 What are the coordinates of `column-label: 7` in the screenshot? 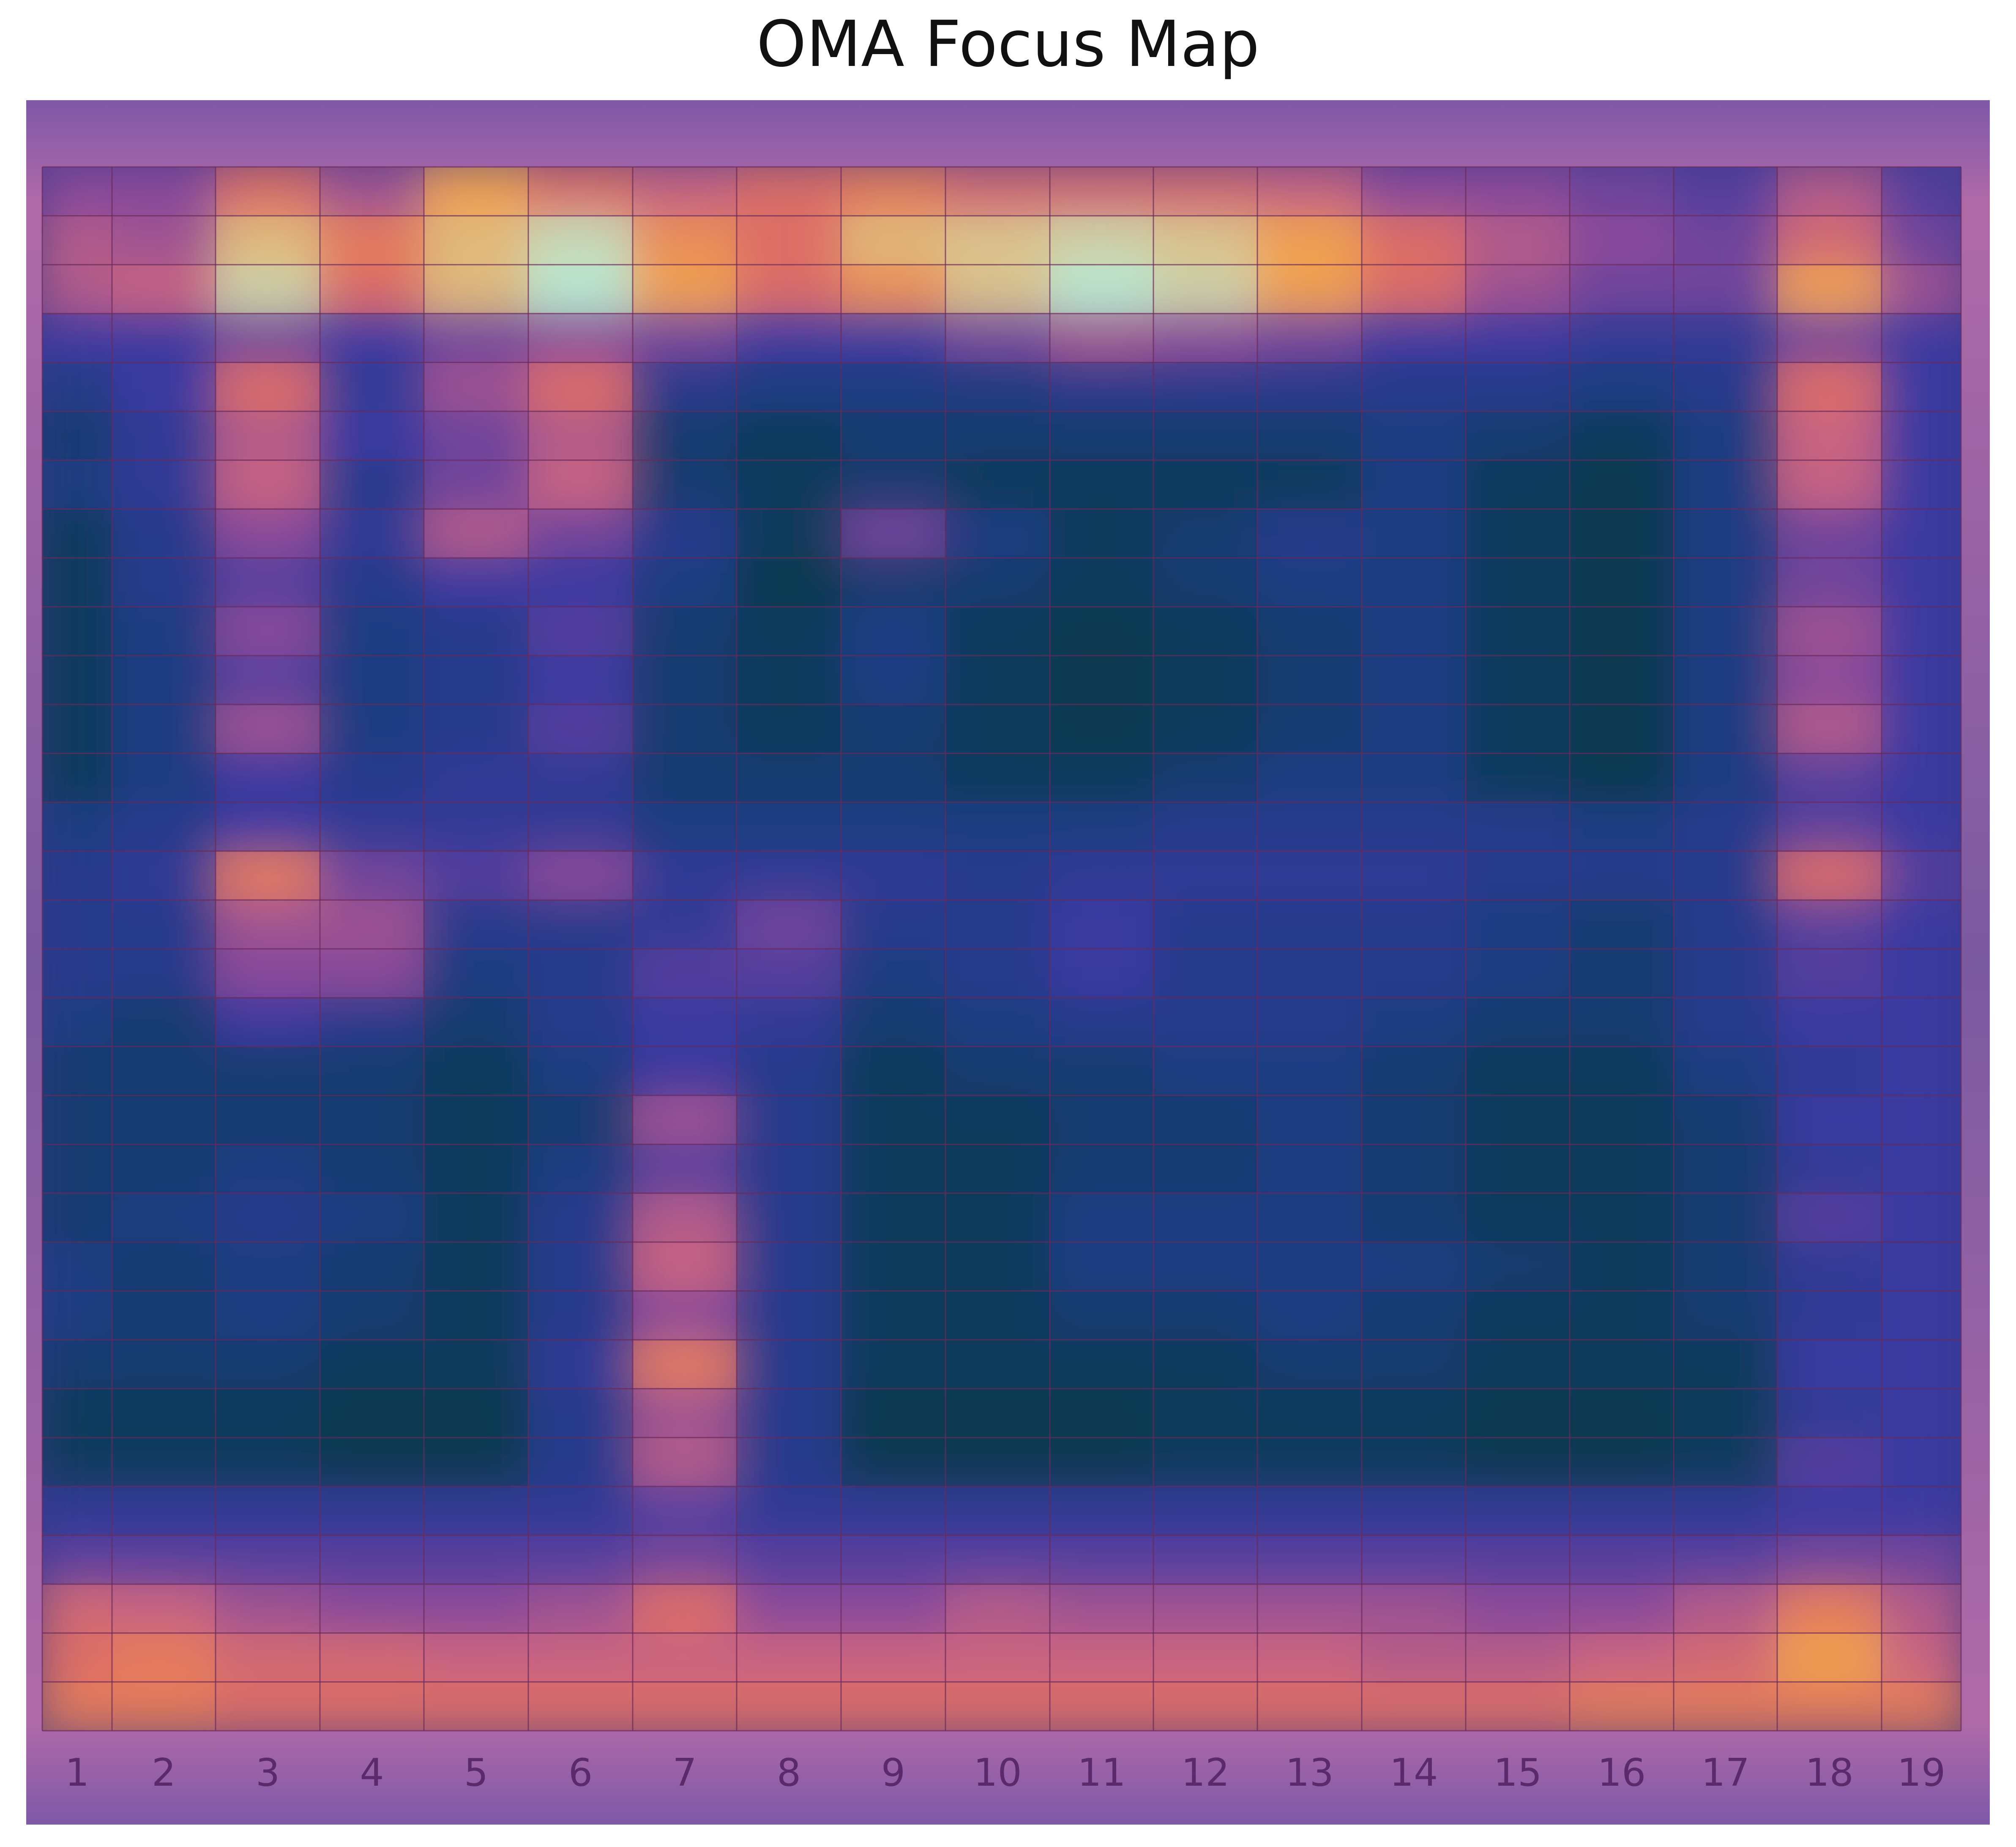 It's located at (684, 1773).